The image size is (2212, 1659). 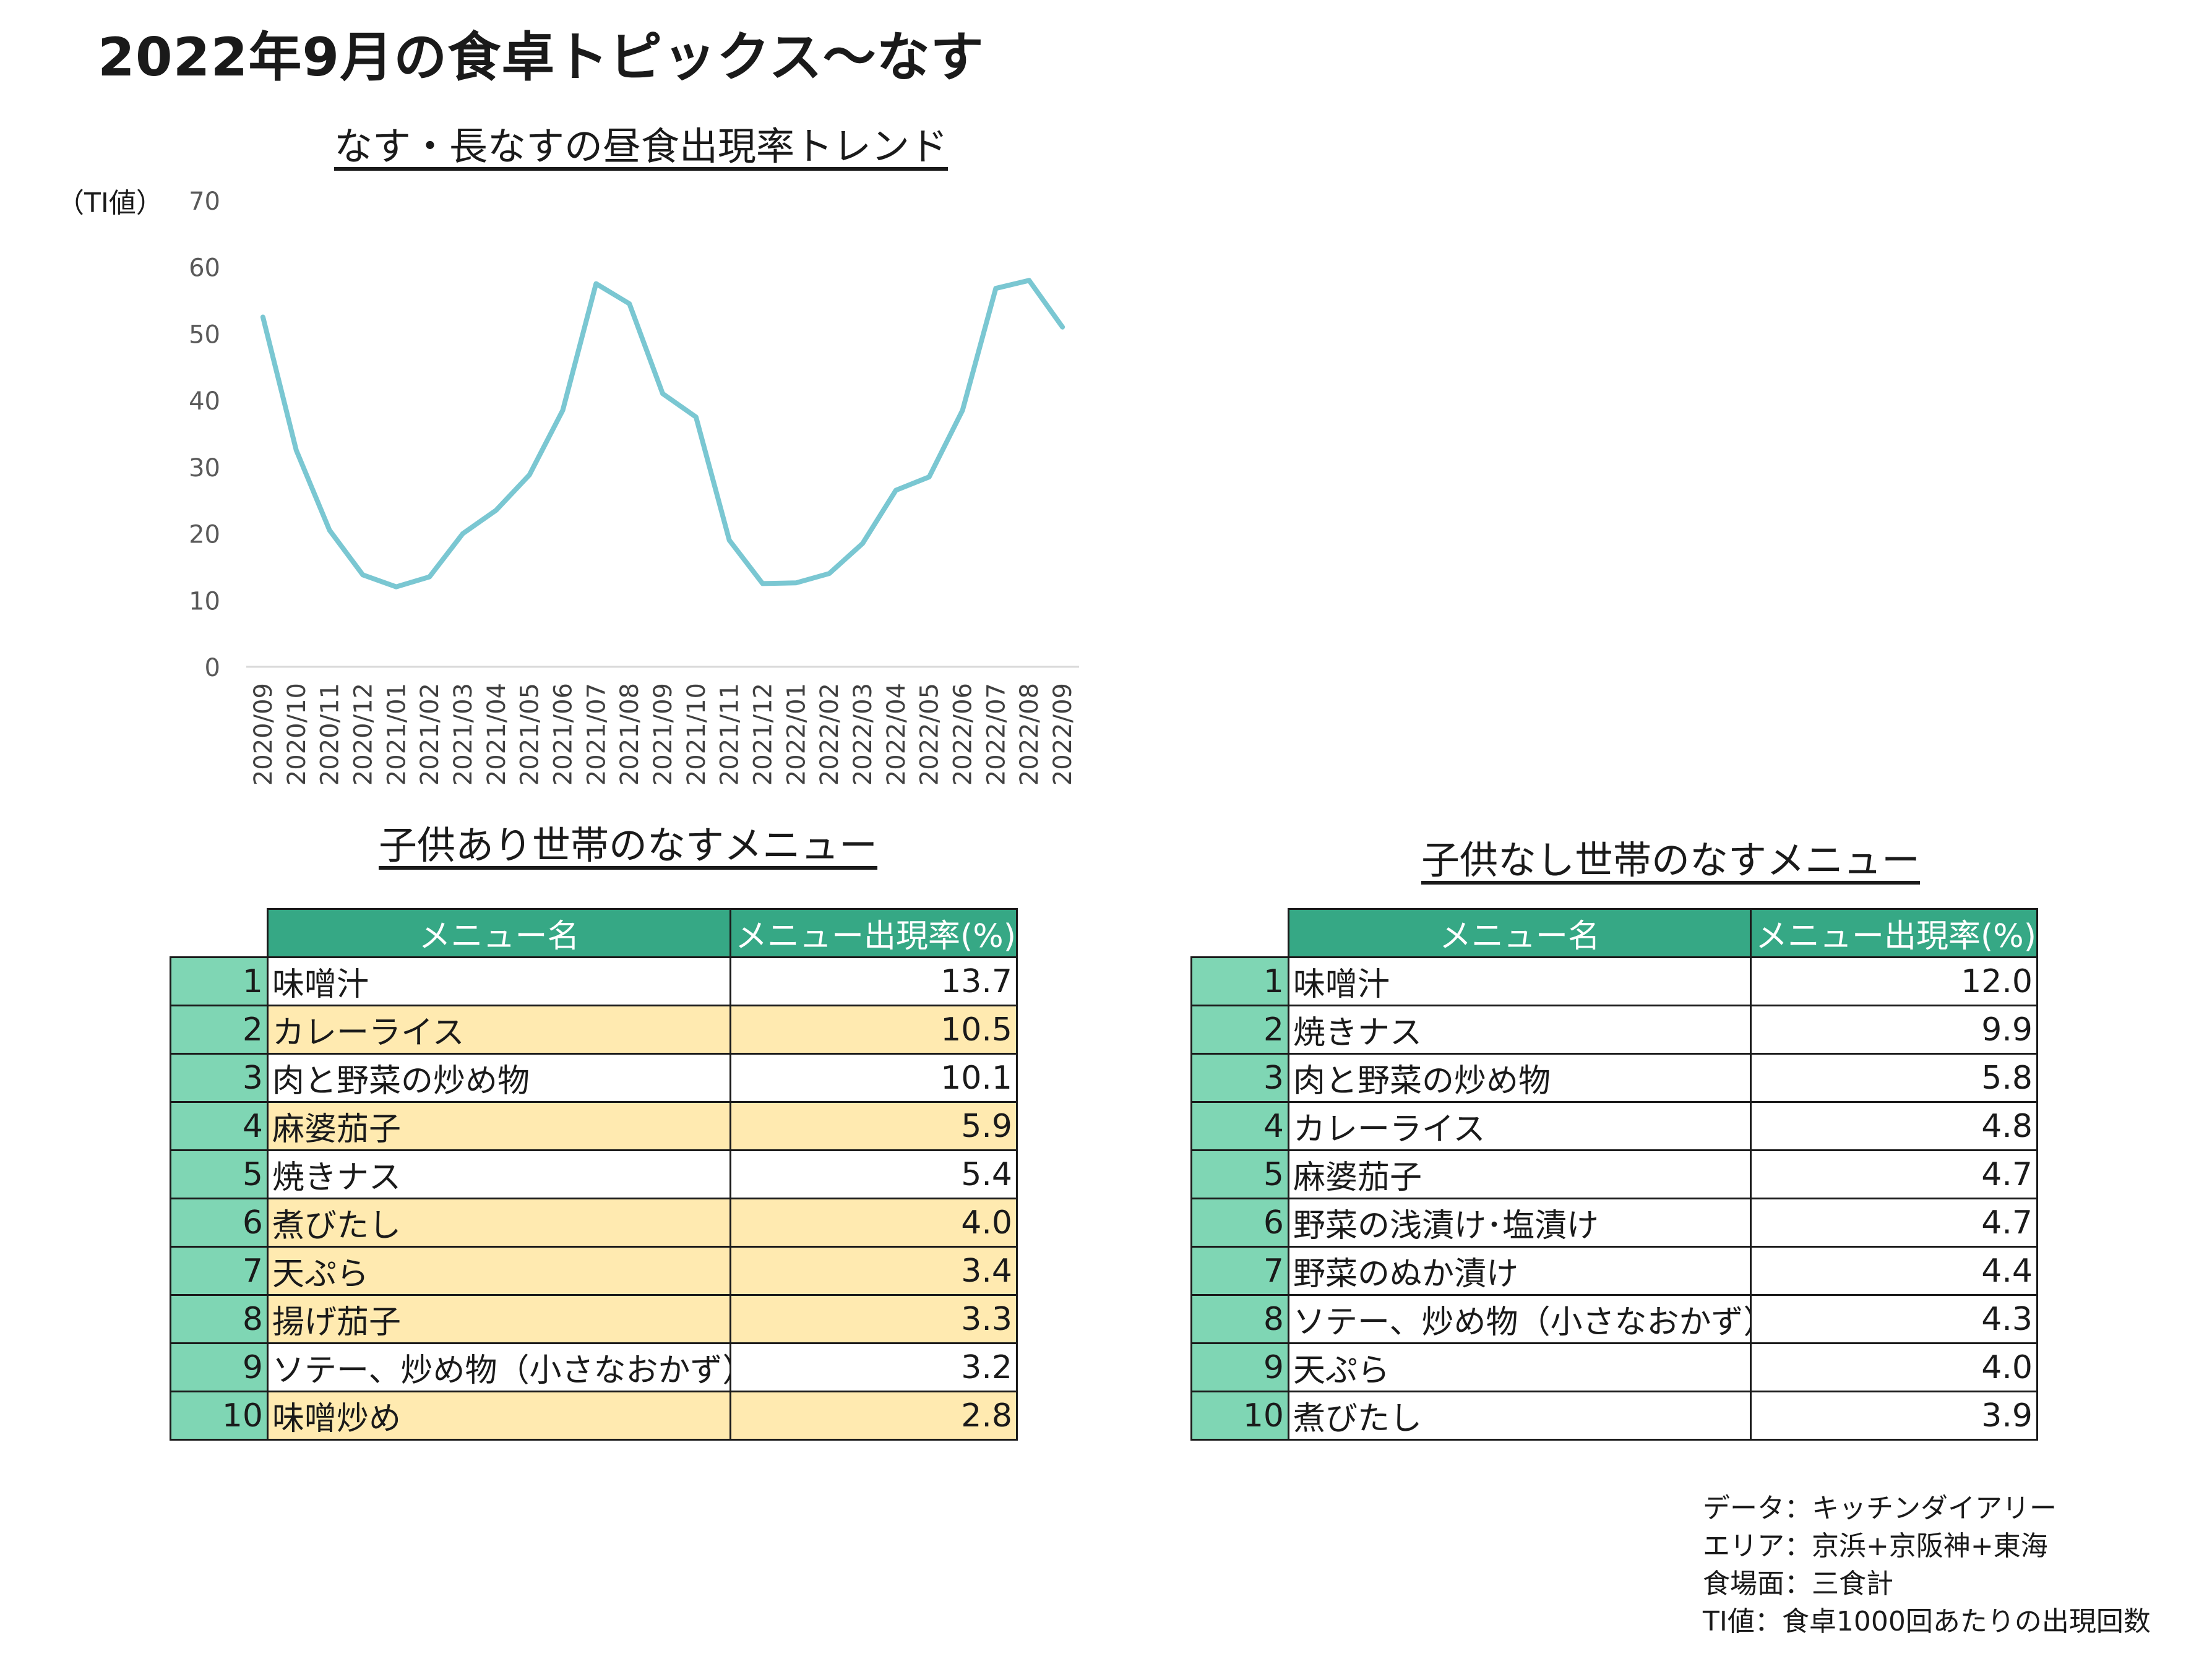 I want to click on column-header-rate: メニュー出現率(%), so click(x=1894, y=933).